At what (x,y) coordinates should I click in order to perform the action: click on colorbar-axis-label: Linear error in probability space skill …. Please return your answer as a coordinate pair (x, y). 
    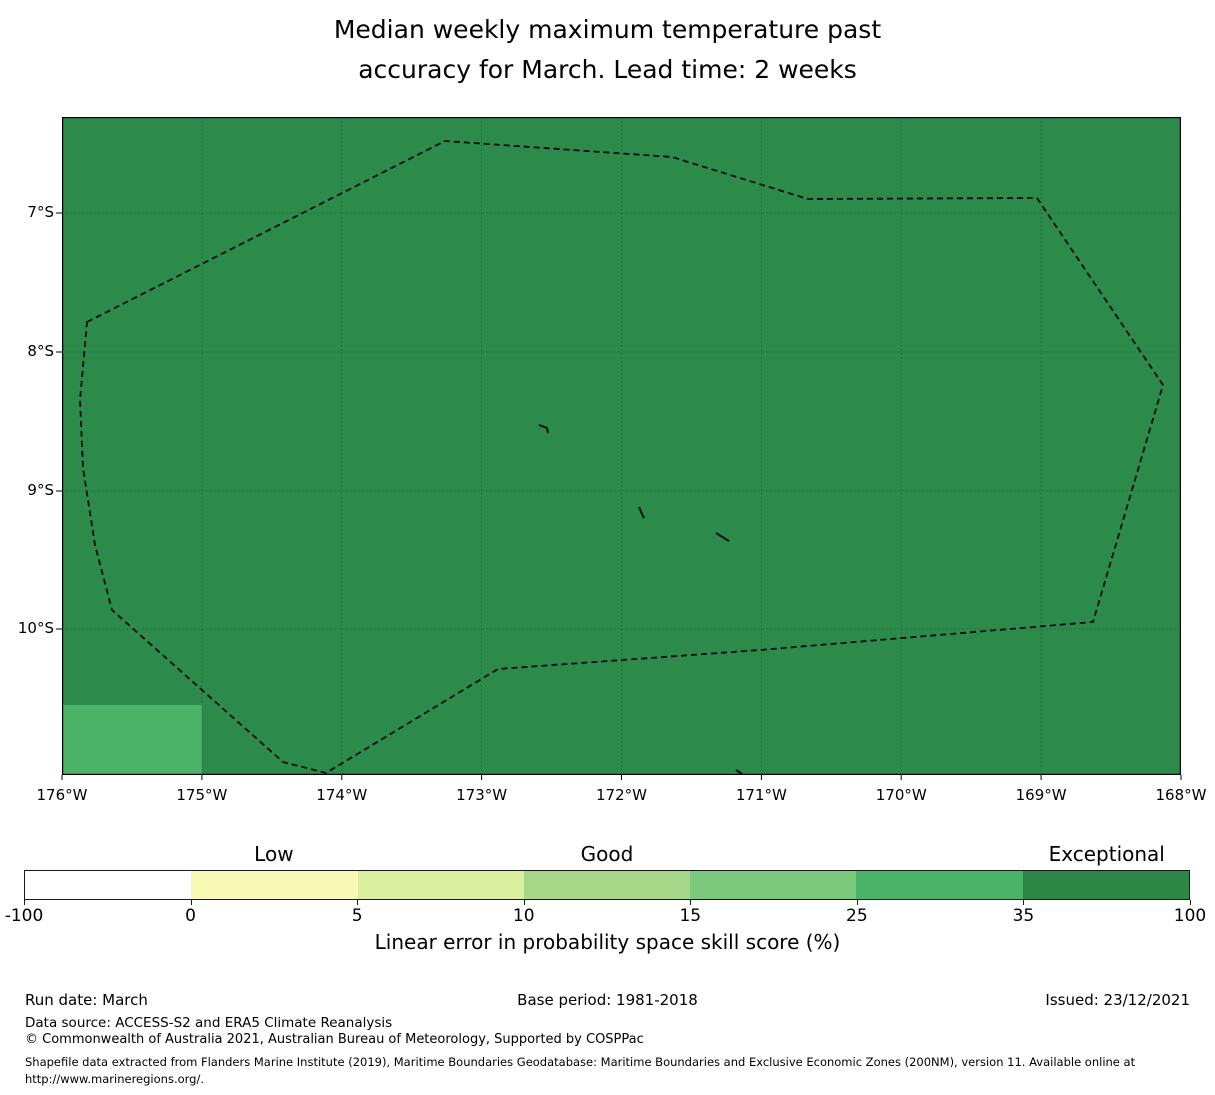
    Looking at the image, I should click on (607, 942).